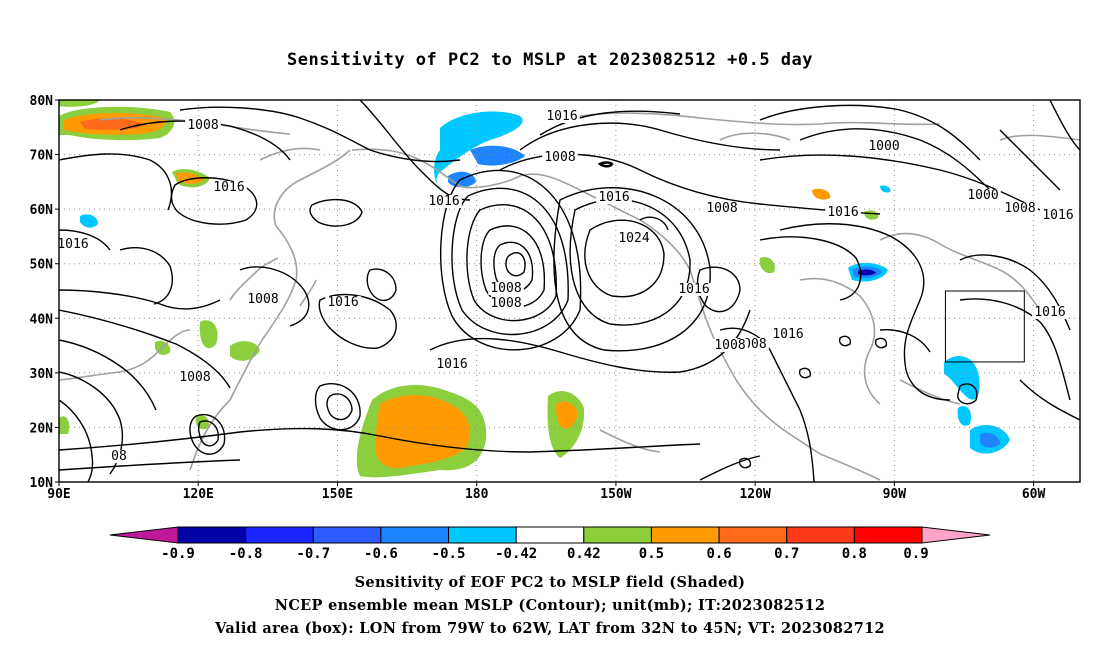 This screenshot has height=650, width=1100. I want to click on lat-label: 10N, so click(42, 483).